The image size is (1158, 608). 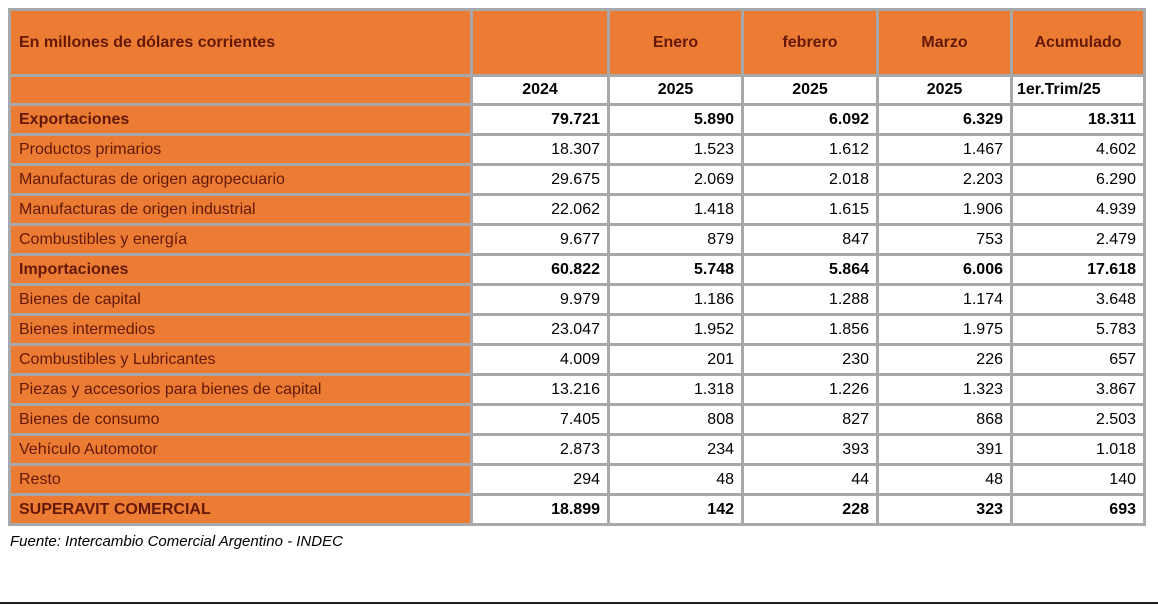 What do you see at coordinates (810, 209) in the screenshot?
I see `value-cell: 1.615` at bounding box center [810, 209].